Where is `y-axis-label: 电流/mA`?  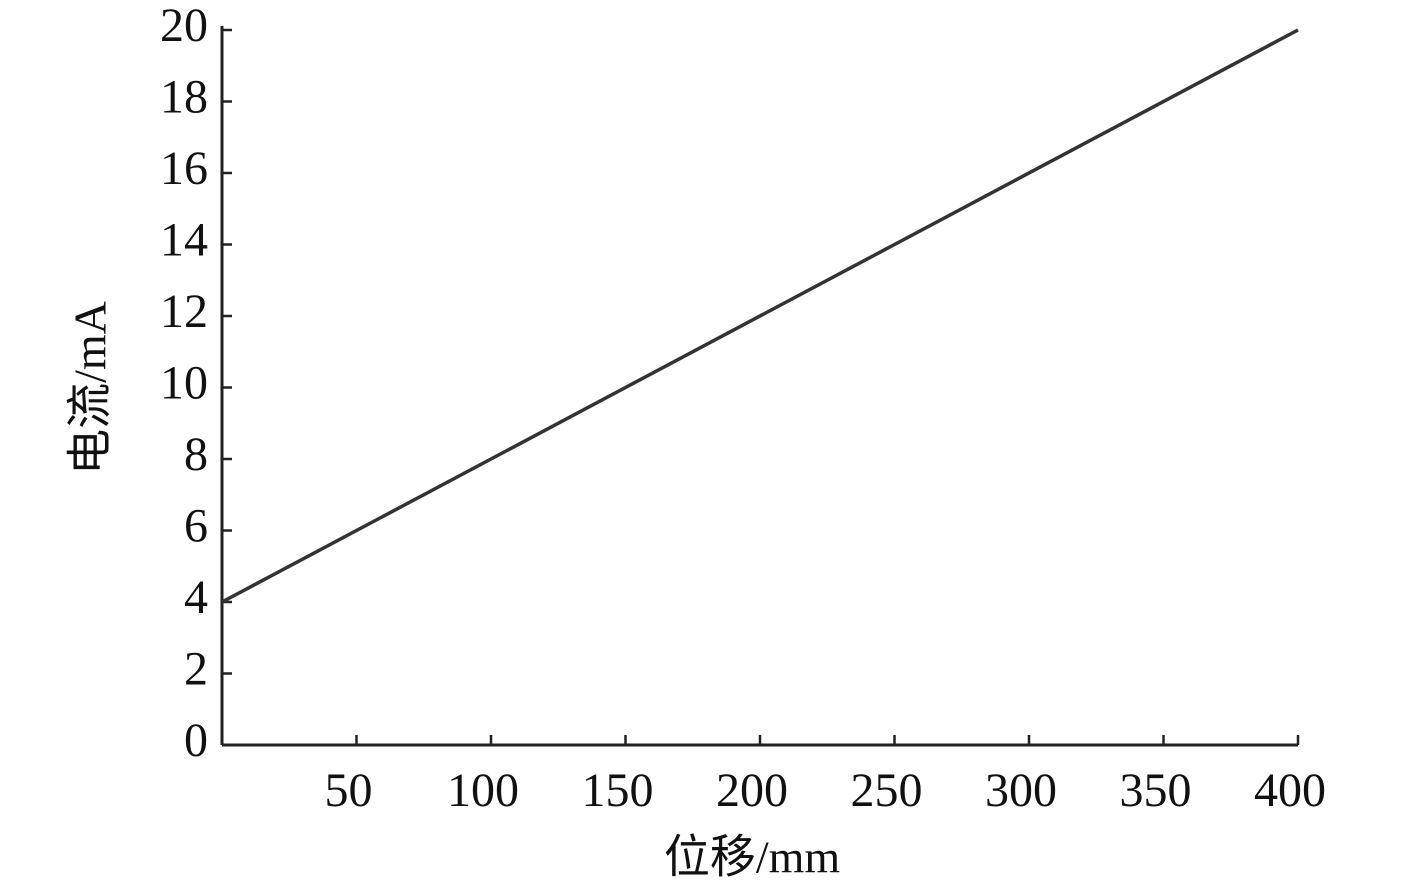
y-axis-label: 电流/mA is located at coordinates (90, 388).